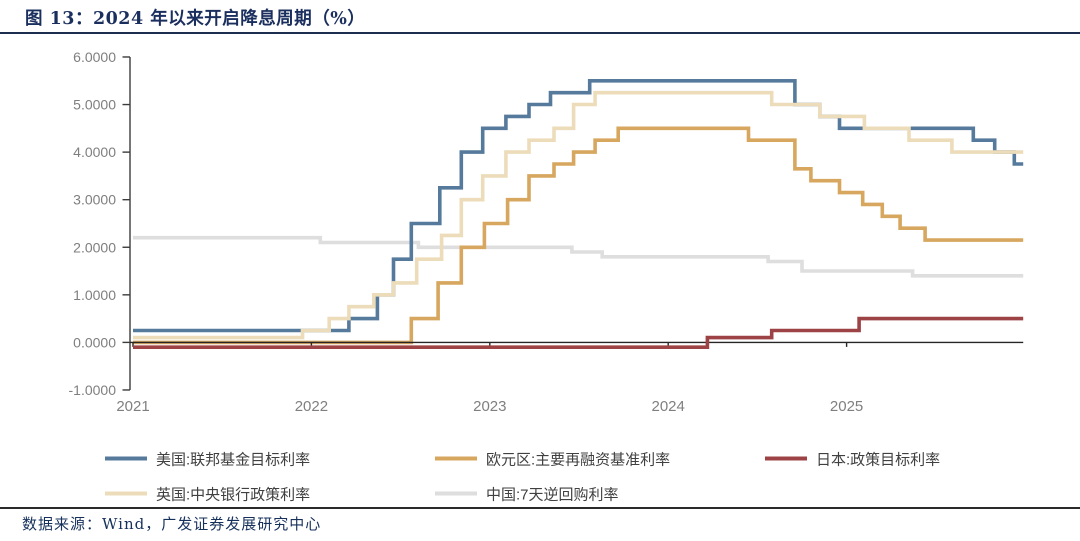  What do you see at coordinates (552, 494) in the screenshot?
I see `legend-label: 中国:7天逆回购利率` at bounding box center [552, 494].